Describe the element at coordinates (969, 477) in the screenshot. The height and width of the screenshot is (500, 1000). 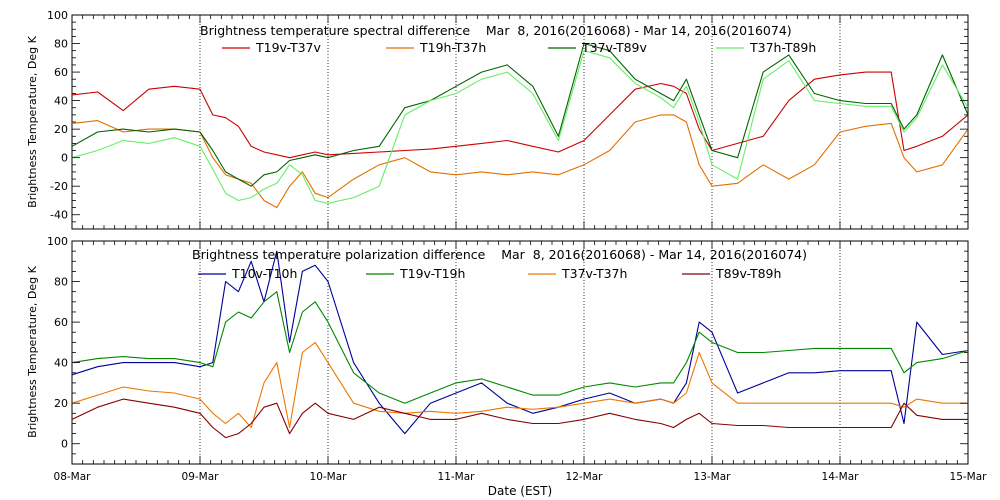
I see `x-tick-label: 15-Mar` at that location.